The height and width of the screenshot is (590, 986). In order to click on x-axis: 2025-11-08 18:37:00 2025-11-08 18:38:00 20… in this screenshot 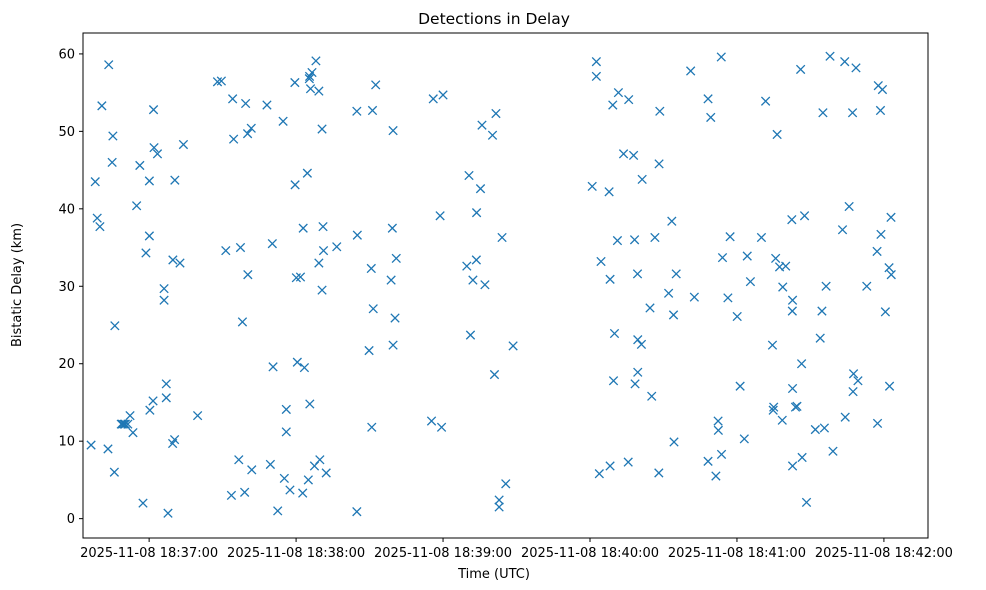, I will do `click(516, 549)`.